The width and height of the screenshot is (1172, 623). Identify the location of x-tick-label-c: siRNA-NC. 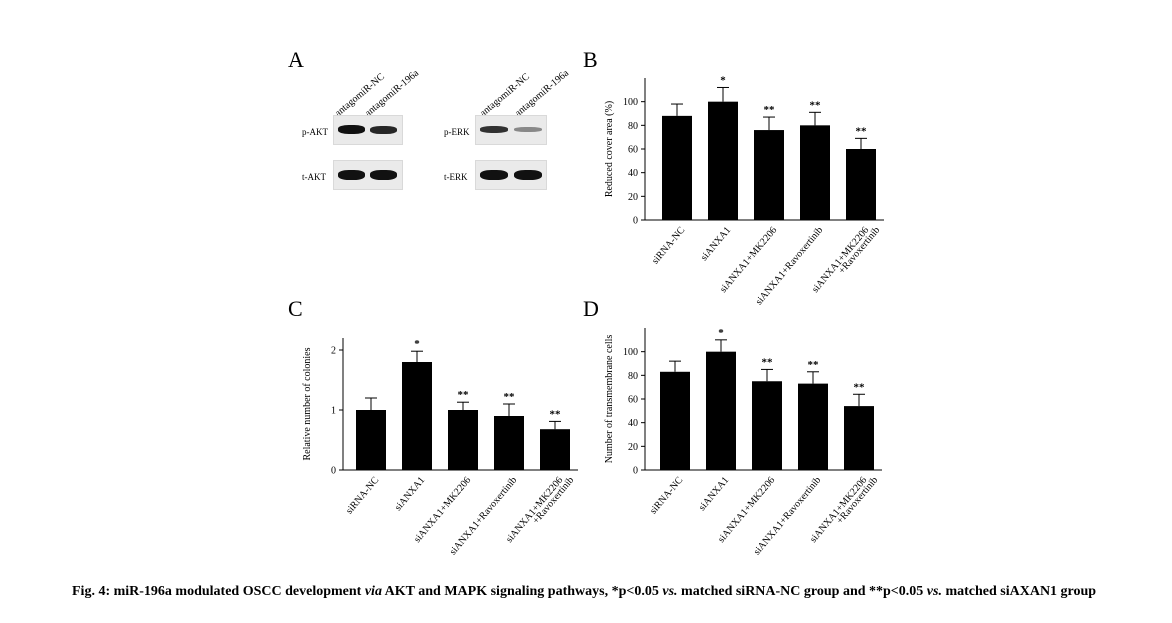
(363, 496).